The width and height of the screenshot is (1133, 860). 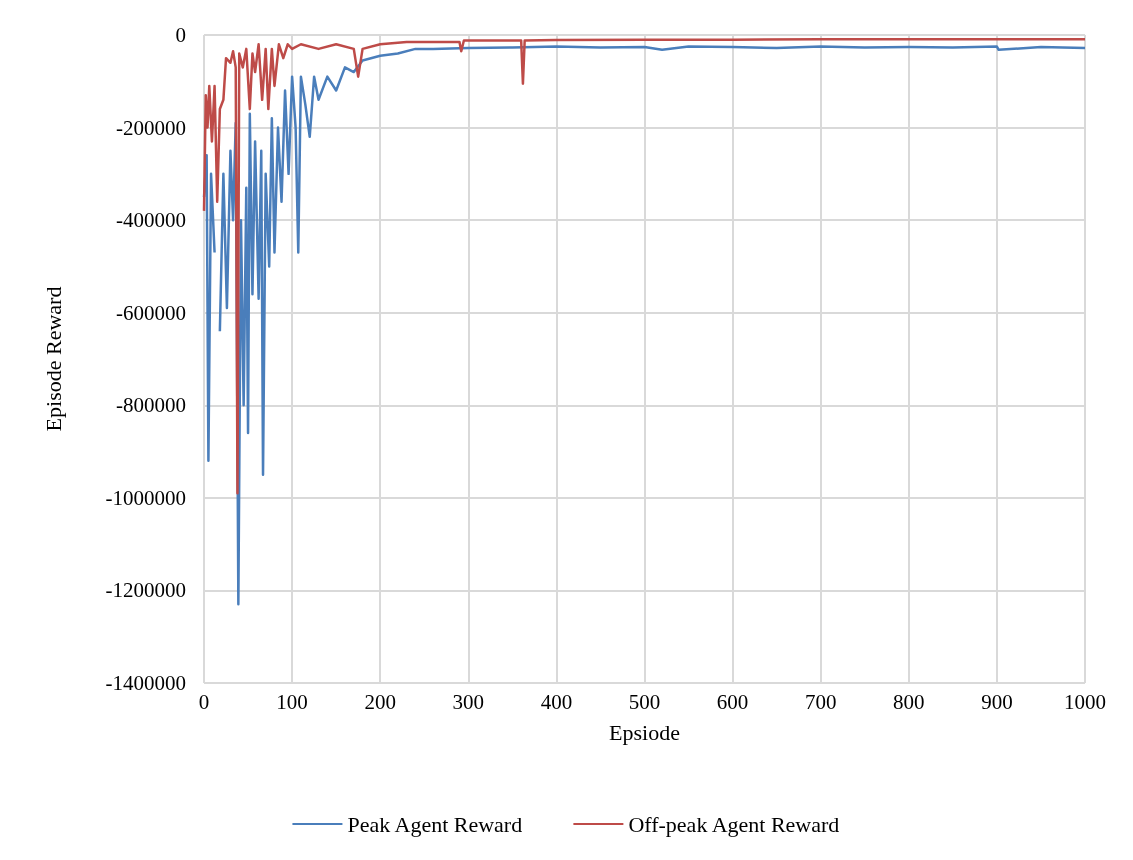 I want to click on x-tick-label: 400, so click(x=556, y=701).